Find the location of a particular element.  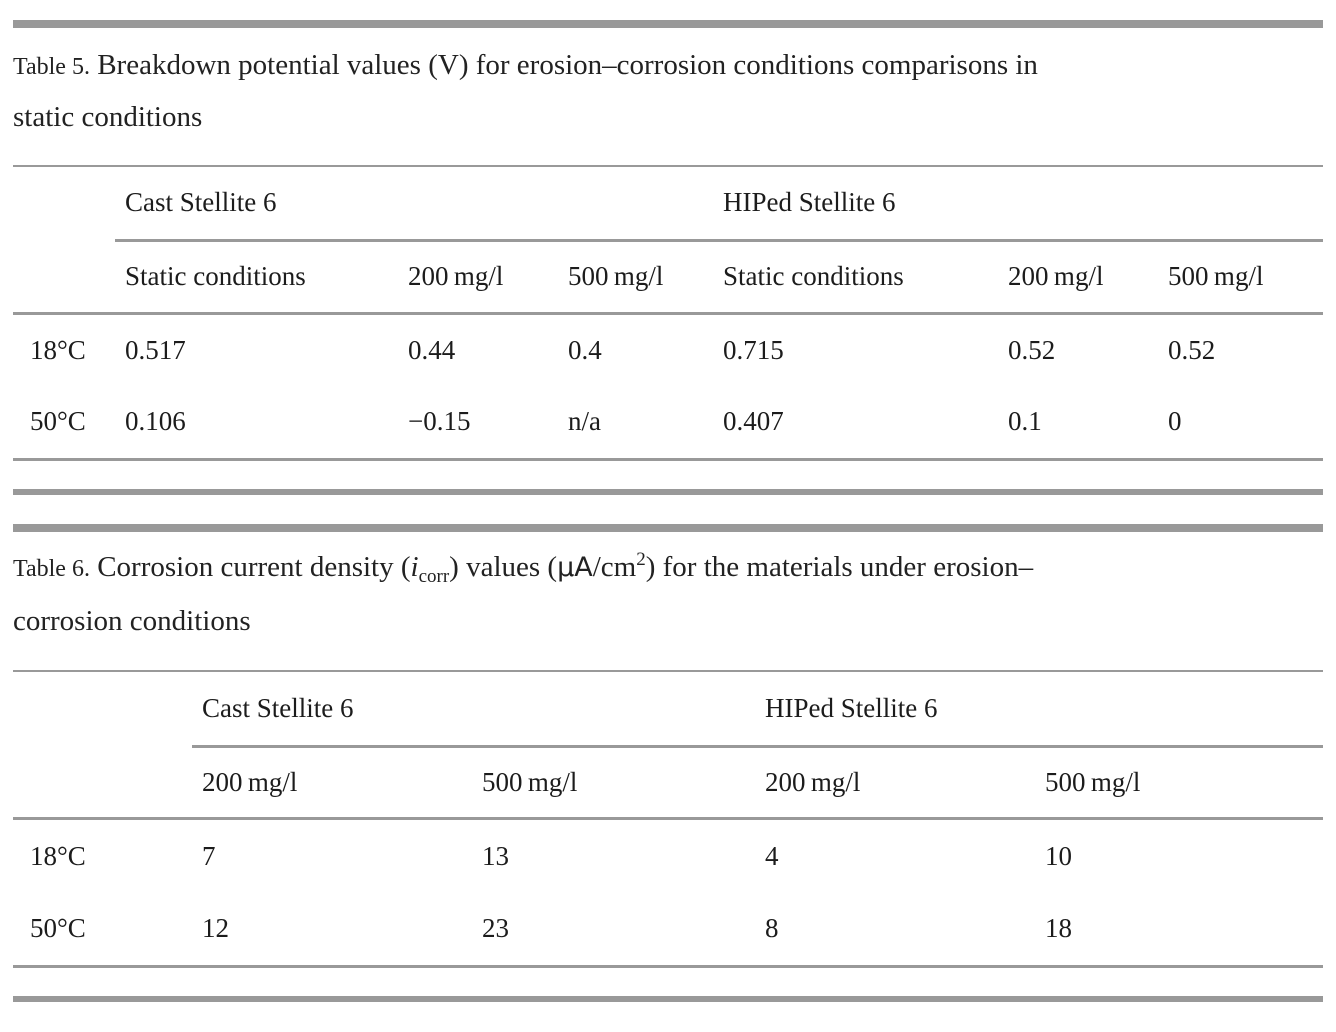

table5-header-200-cast: 200 mg/l is located at coordinates (478, 277).